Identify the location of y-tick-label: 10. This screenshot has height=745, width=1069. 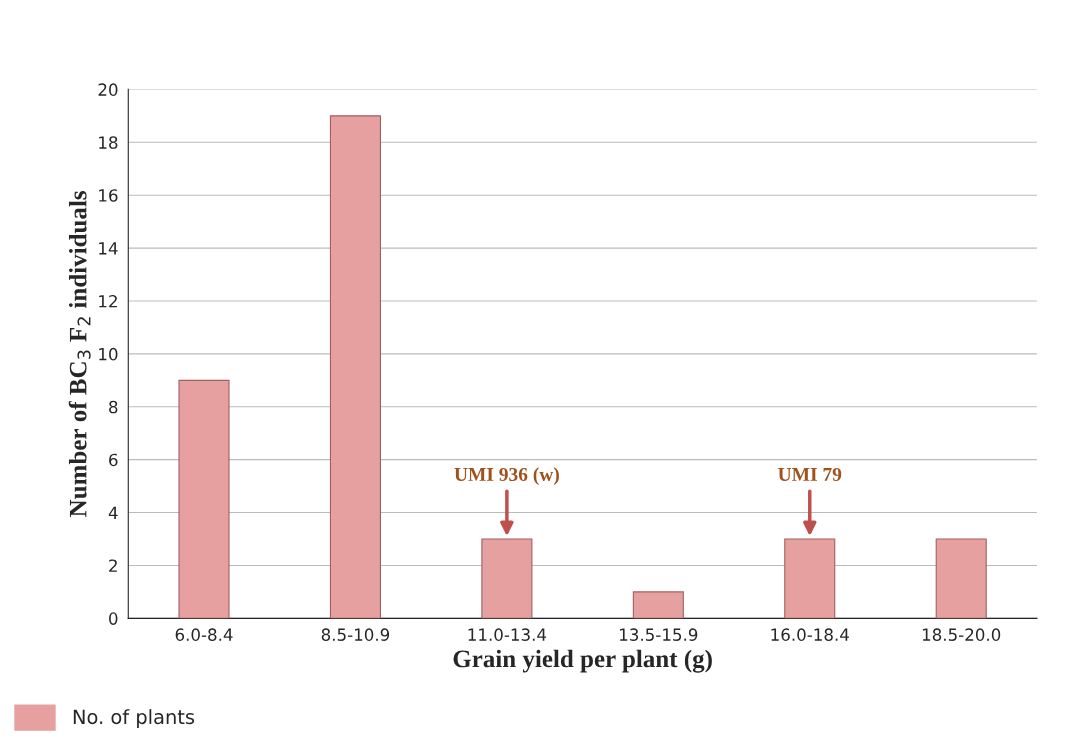
(108, 354).